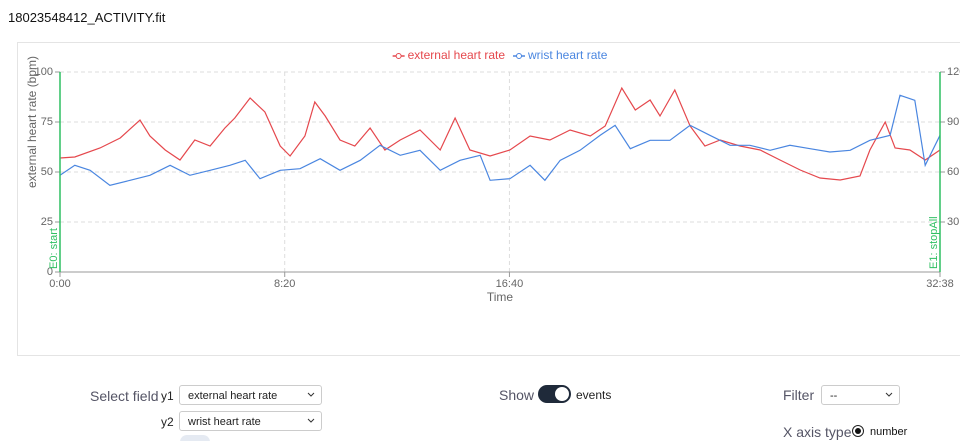 The image size is (960, 441). I want to click on legend-label: wrist heart rate, so click(567, 55).